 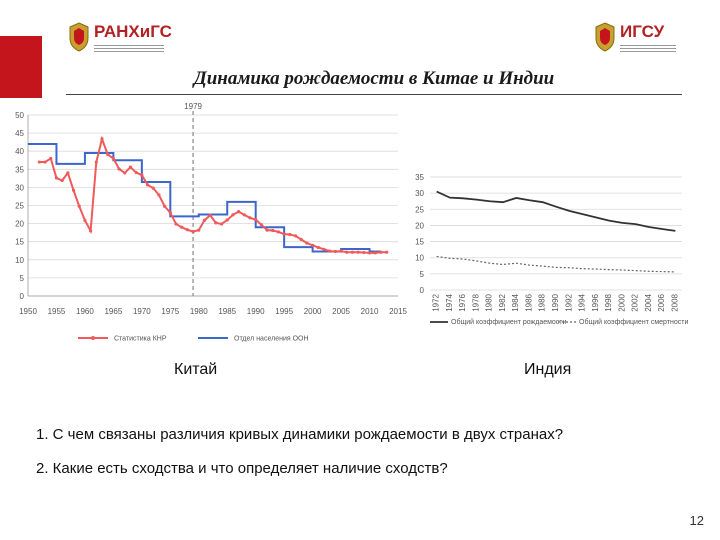 What do you see at coordinates (28, 311) in the screenshot?
I see `x-tick-label: 1950` at bounding box center [28, 311].